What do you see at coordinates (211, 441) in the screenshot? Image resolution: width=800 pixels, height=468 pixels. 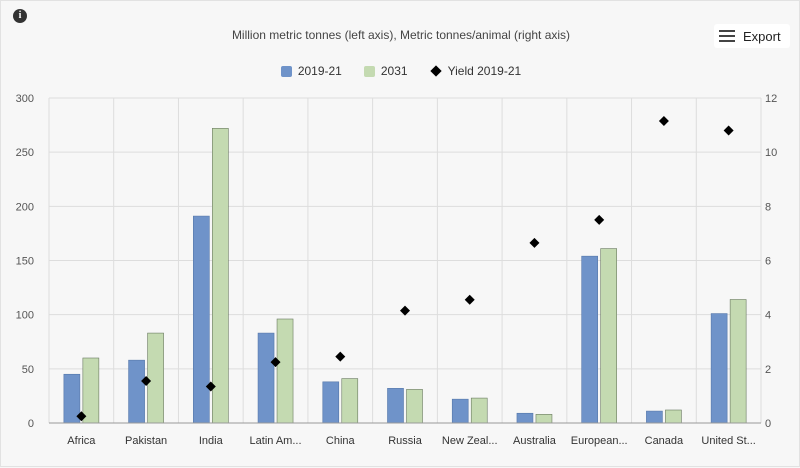 I see `x-tick-label: India` at bounding box center [211, 441].